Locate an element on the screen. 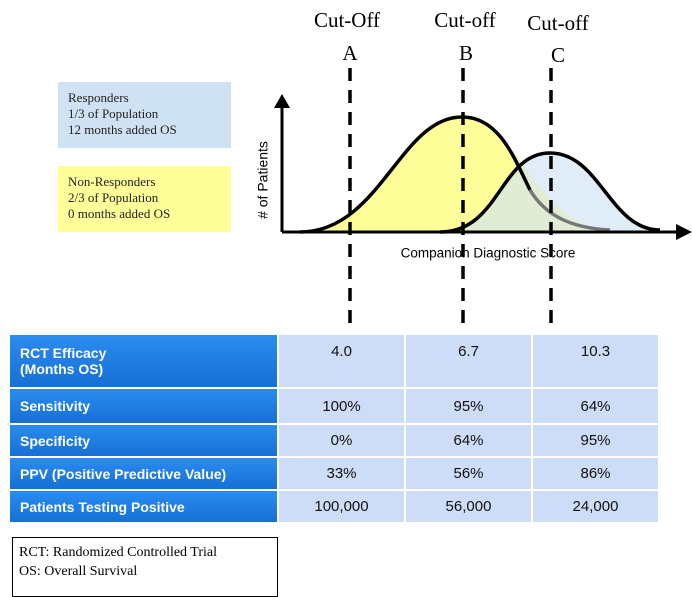 The width and height of the screenshot is (692, 597). footnote-line: OS: Overall Survival is located at coordinates (78, 571).